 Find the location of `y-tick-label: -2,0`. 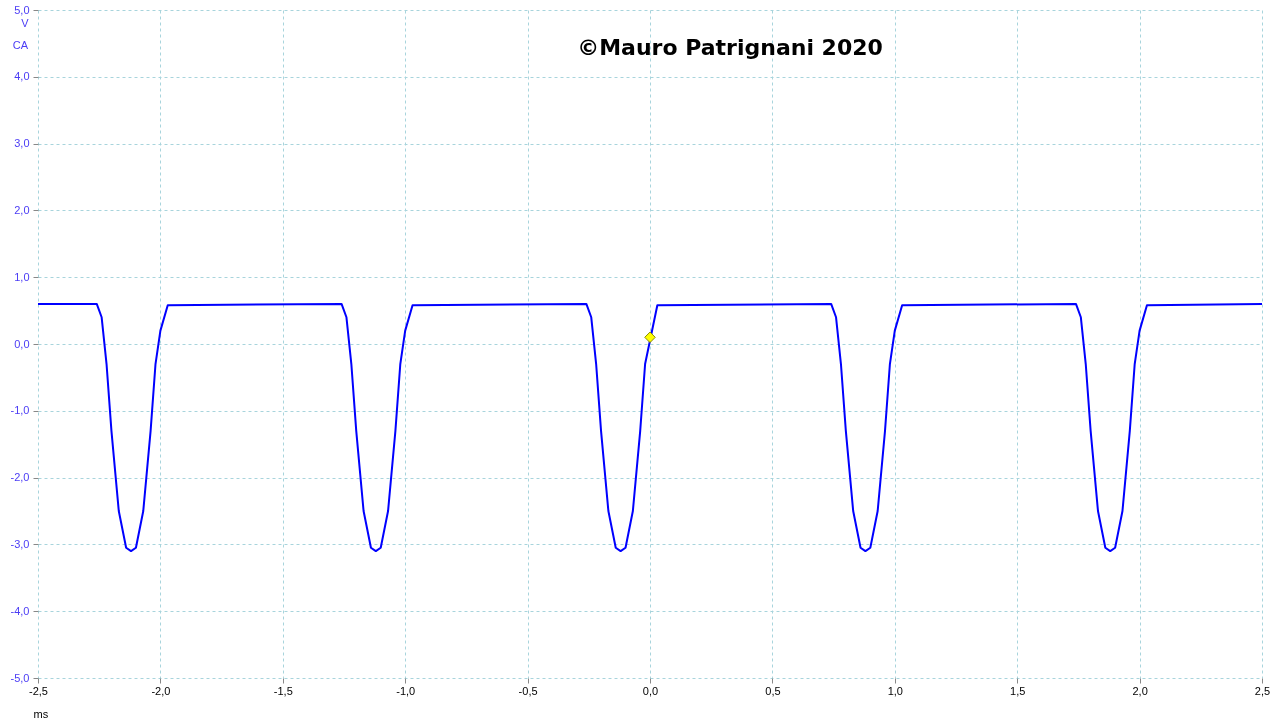

y-tick-label: -2,0 is located at coordinates (20, 477).